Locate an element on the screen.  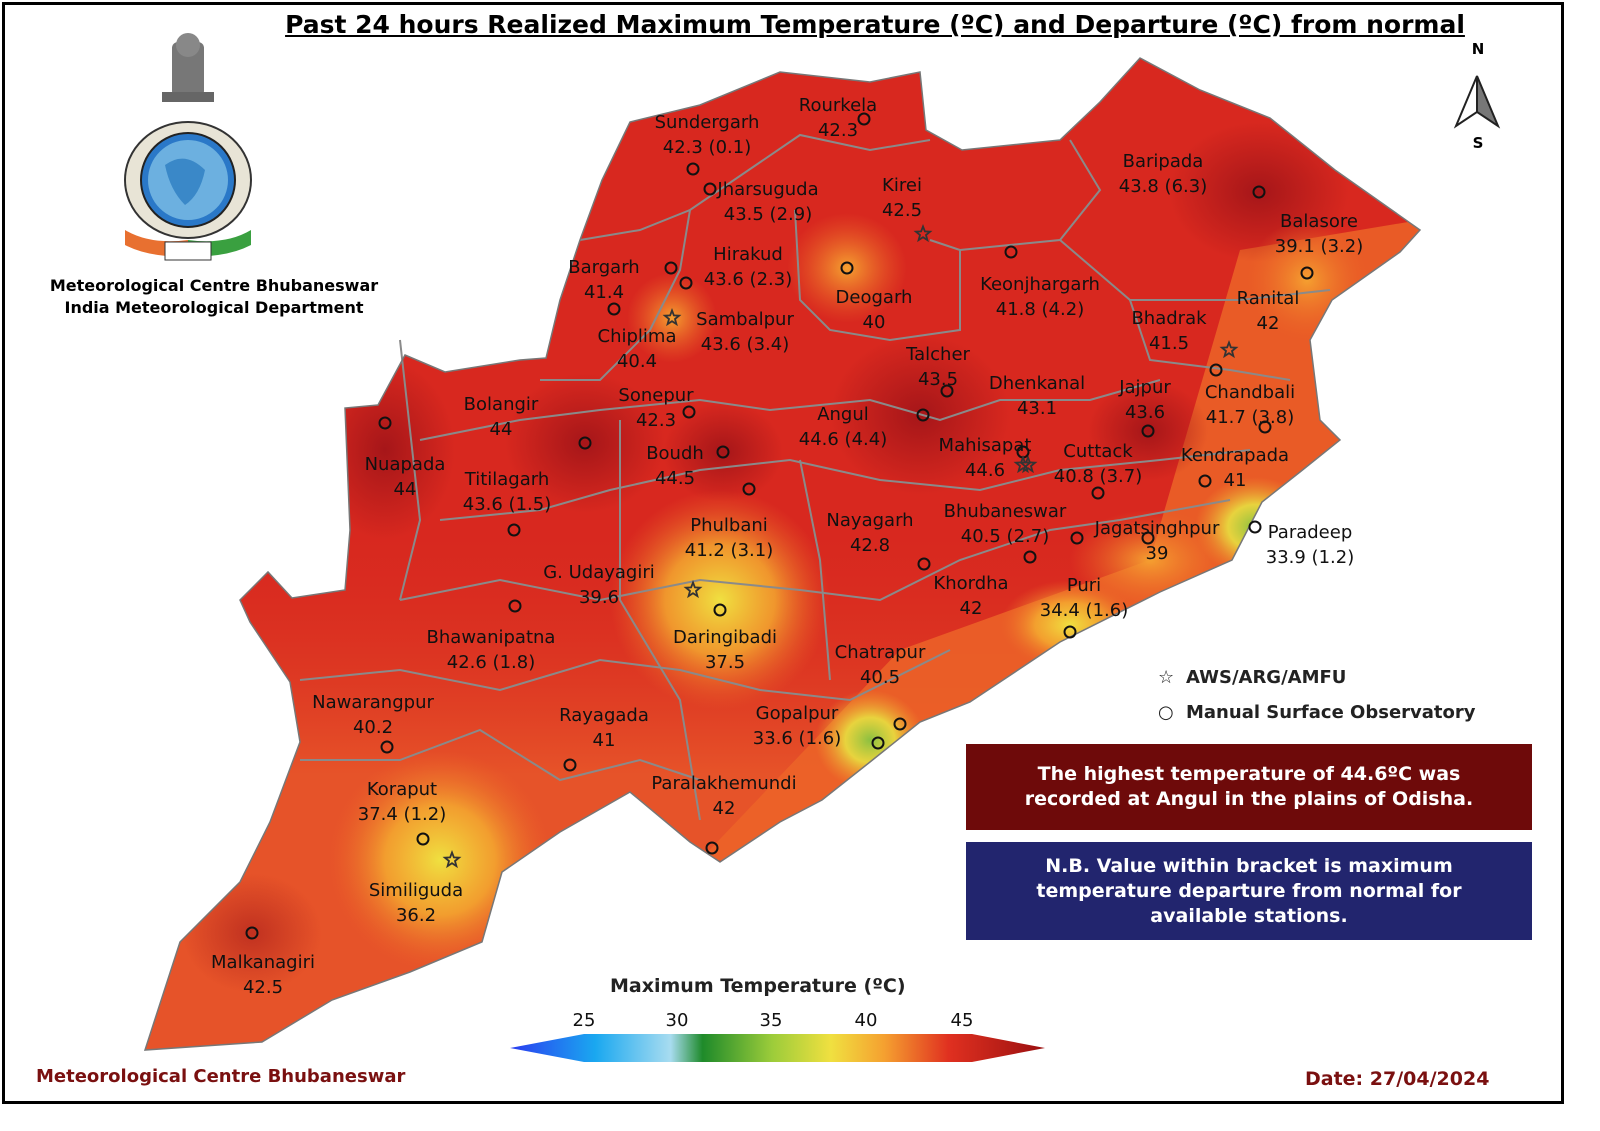
station-name: G. Udayagiri is located at coordinates (599, 572).